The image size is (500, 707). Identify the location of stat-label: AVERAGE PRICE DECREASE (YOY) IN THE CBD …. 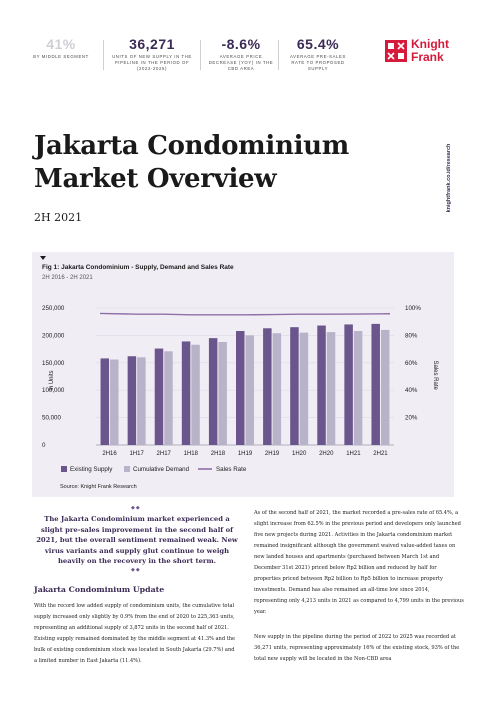
(241, 62).